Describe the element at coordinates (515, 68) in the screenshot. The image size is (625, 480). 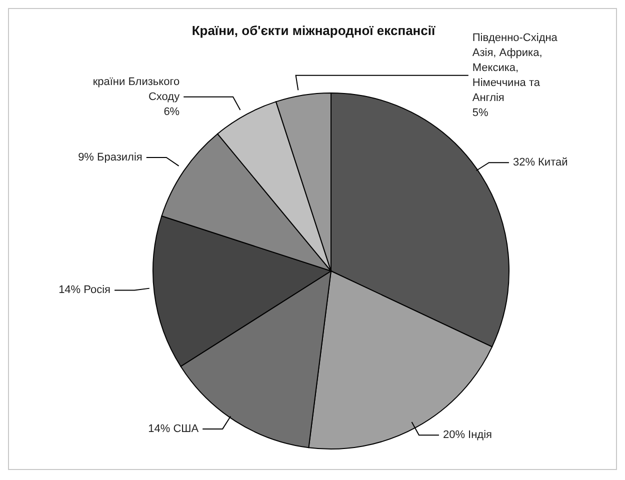
I see `slice-label: Південно-Східна Азія, Африка, Мексика, Німеччина та Англія` at that location.